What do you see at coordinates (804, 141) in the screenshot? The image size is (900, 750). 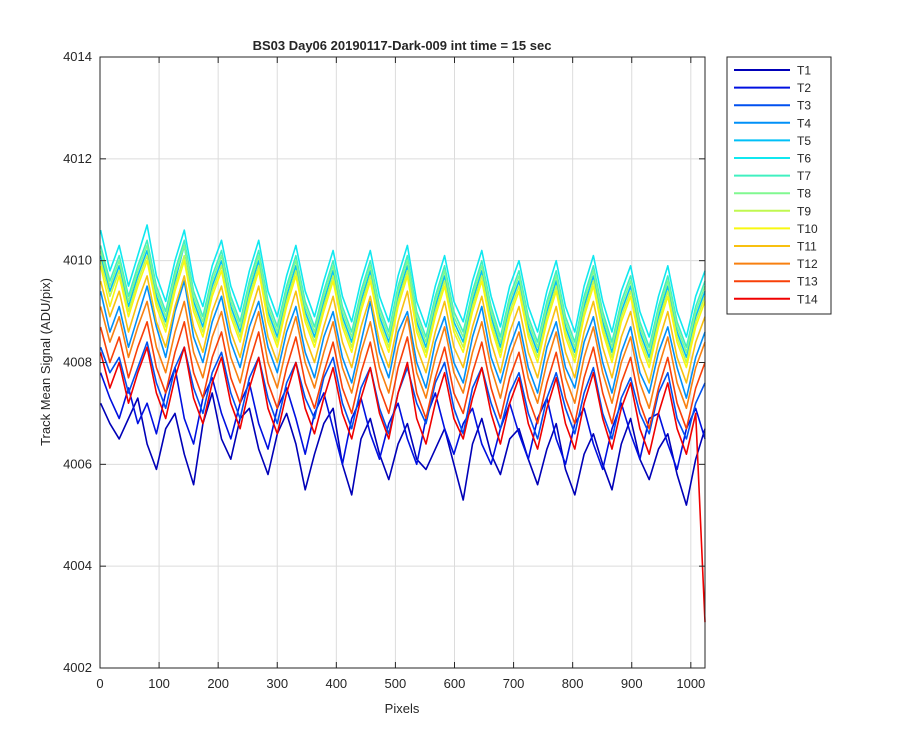 I see `legend-label-t5: T5` at bounding box center [804, 141].